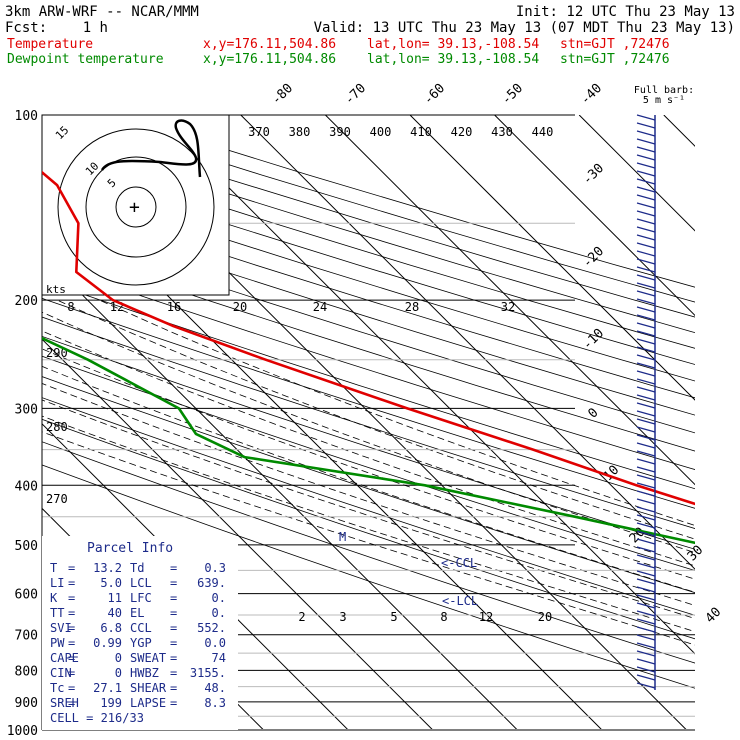 This screenshot has height=740, width=740. I want to click on wind-key-line2: 5 m s⁻¹, so click(664, 100).